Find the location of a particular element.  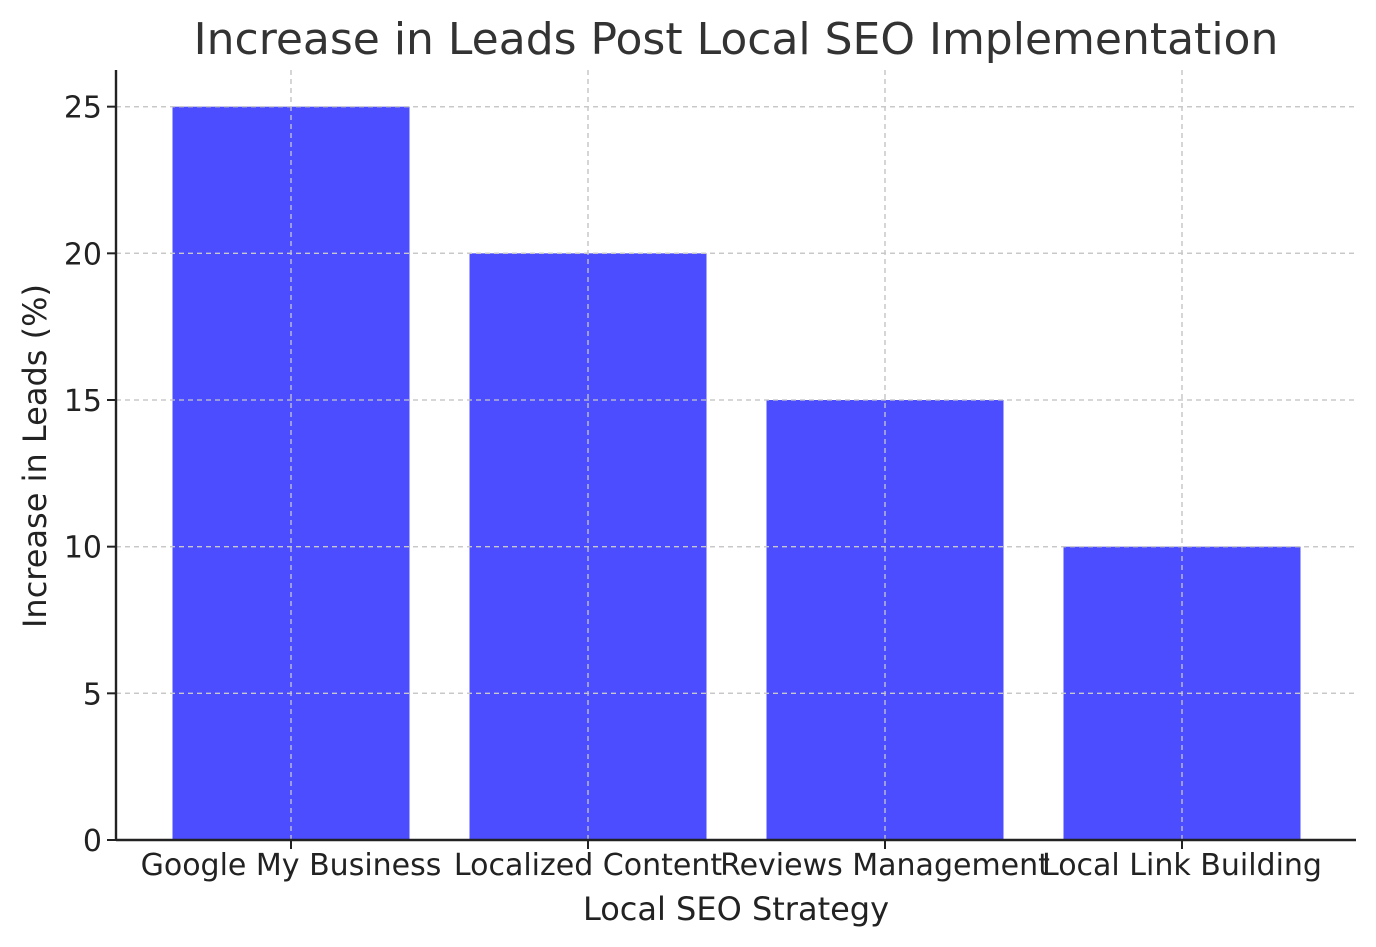

y-axis-label: Increase in Leads (%) is located at coordinates (35, 456).